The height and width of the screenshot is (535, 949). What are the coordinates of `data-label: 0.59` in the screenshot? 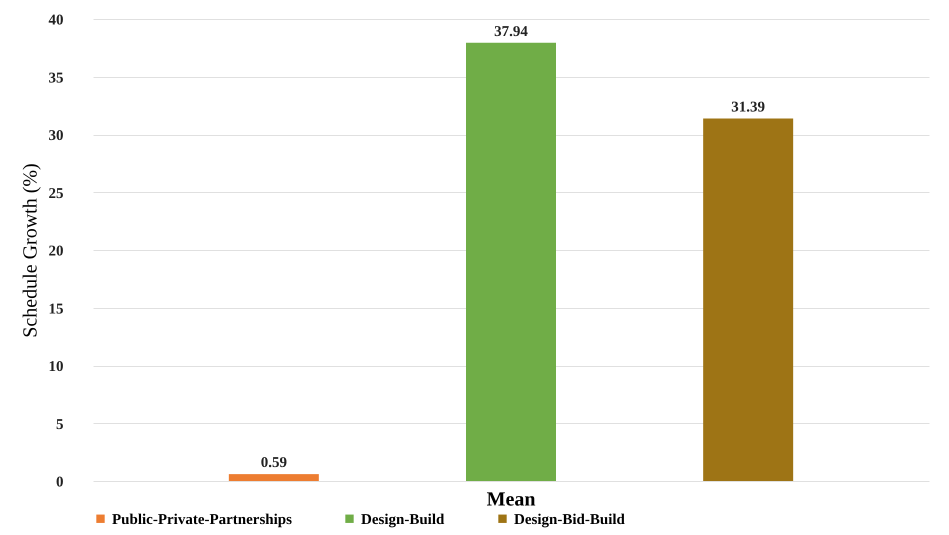 It's located at (273, 463).